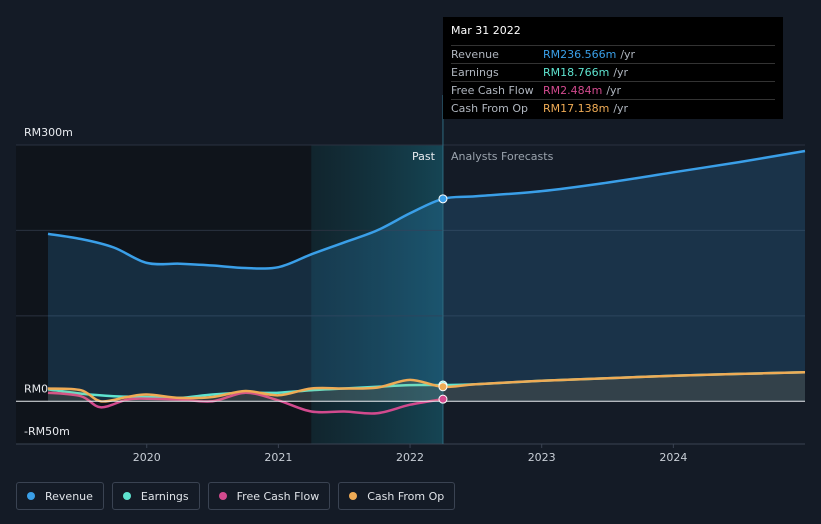 The image size is (821, 524). I want to click on y-tick-label: RM0, so click(36, 388).